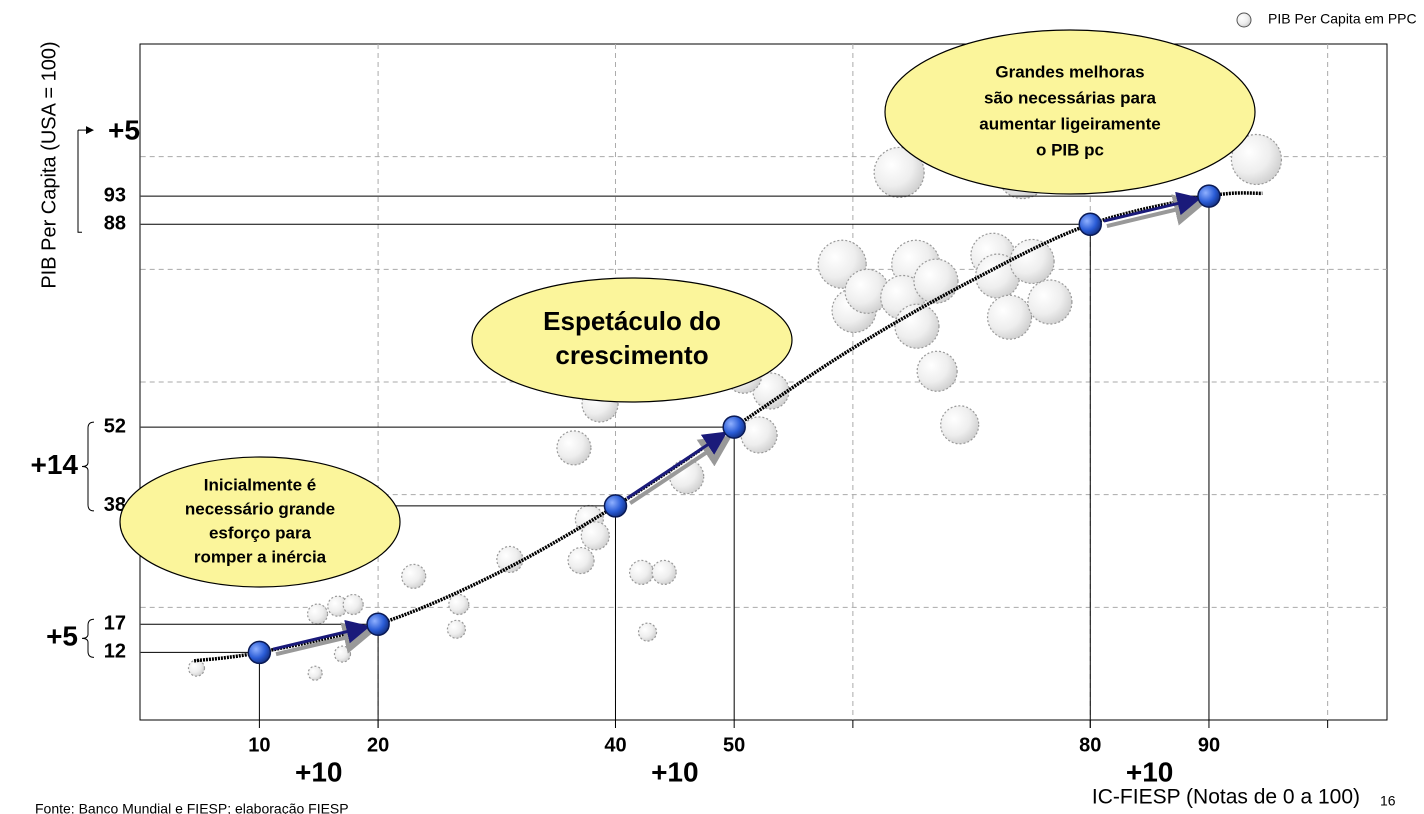  What do you see at coordinates (55, 464) in the screenshot?
I see `y-delta: +14` at bounding box center [55, 464].